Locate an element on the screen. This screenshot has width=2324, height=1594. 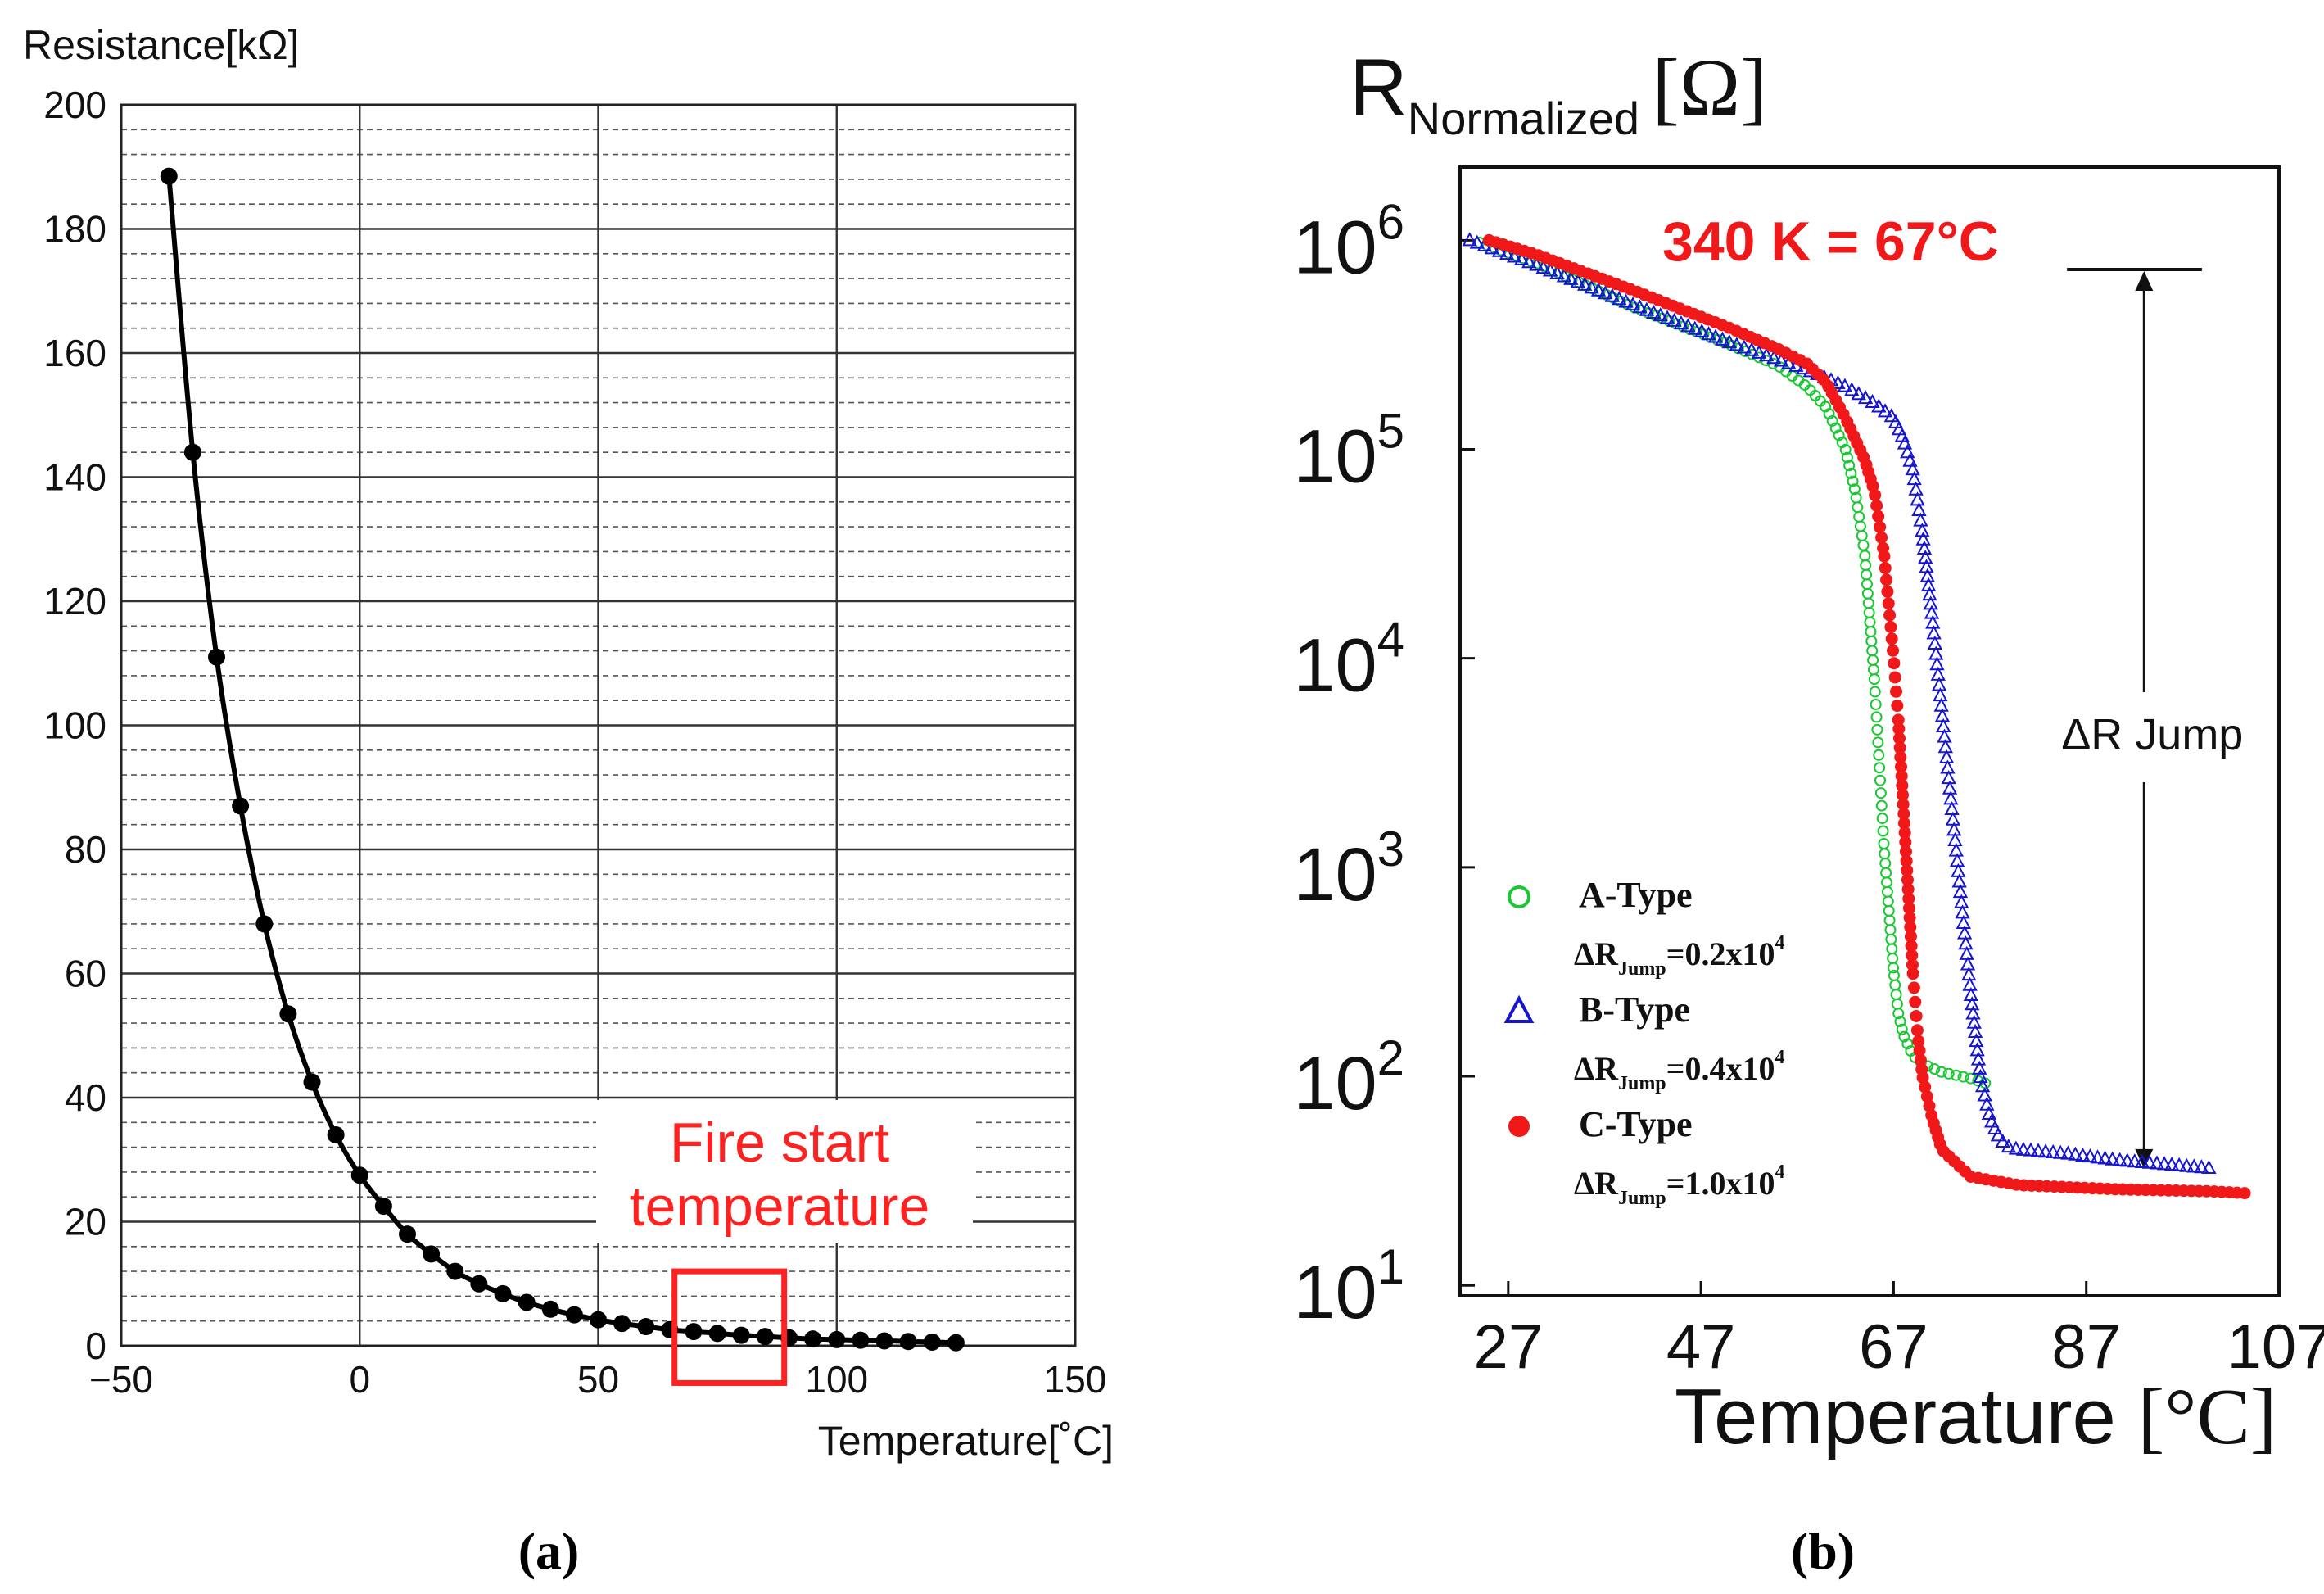
y-tick-label: 10² is located at coordinates (1349, 1077).